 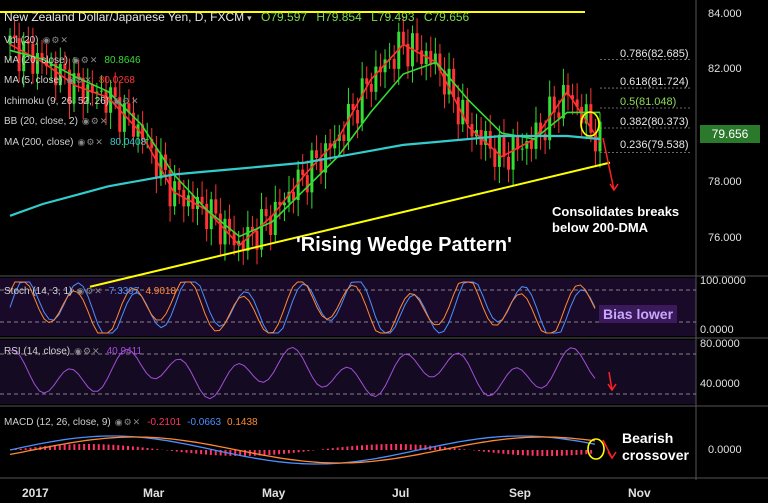 I want to click on rsi-tick: 80.0000, so click(x=720, y=344).